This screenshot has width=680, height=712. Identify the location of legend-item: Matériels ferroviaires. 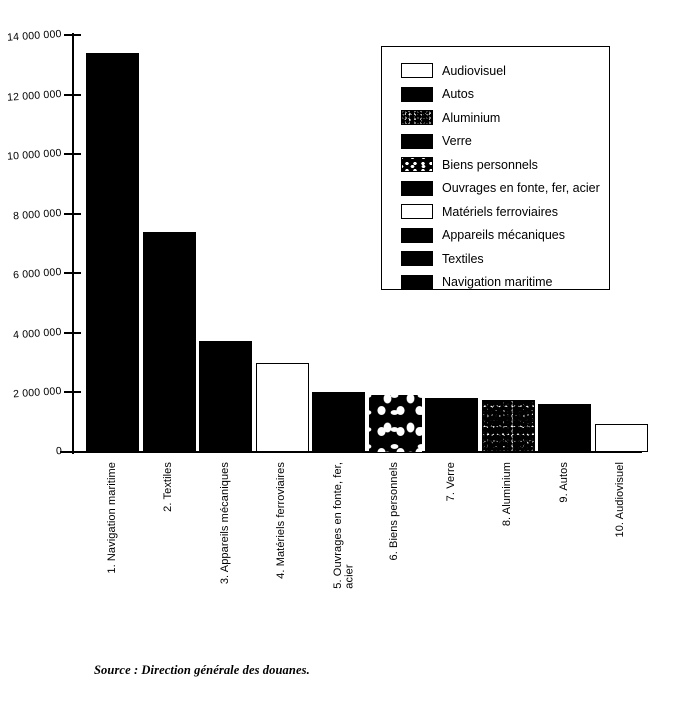
(503, 212).